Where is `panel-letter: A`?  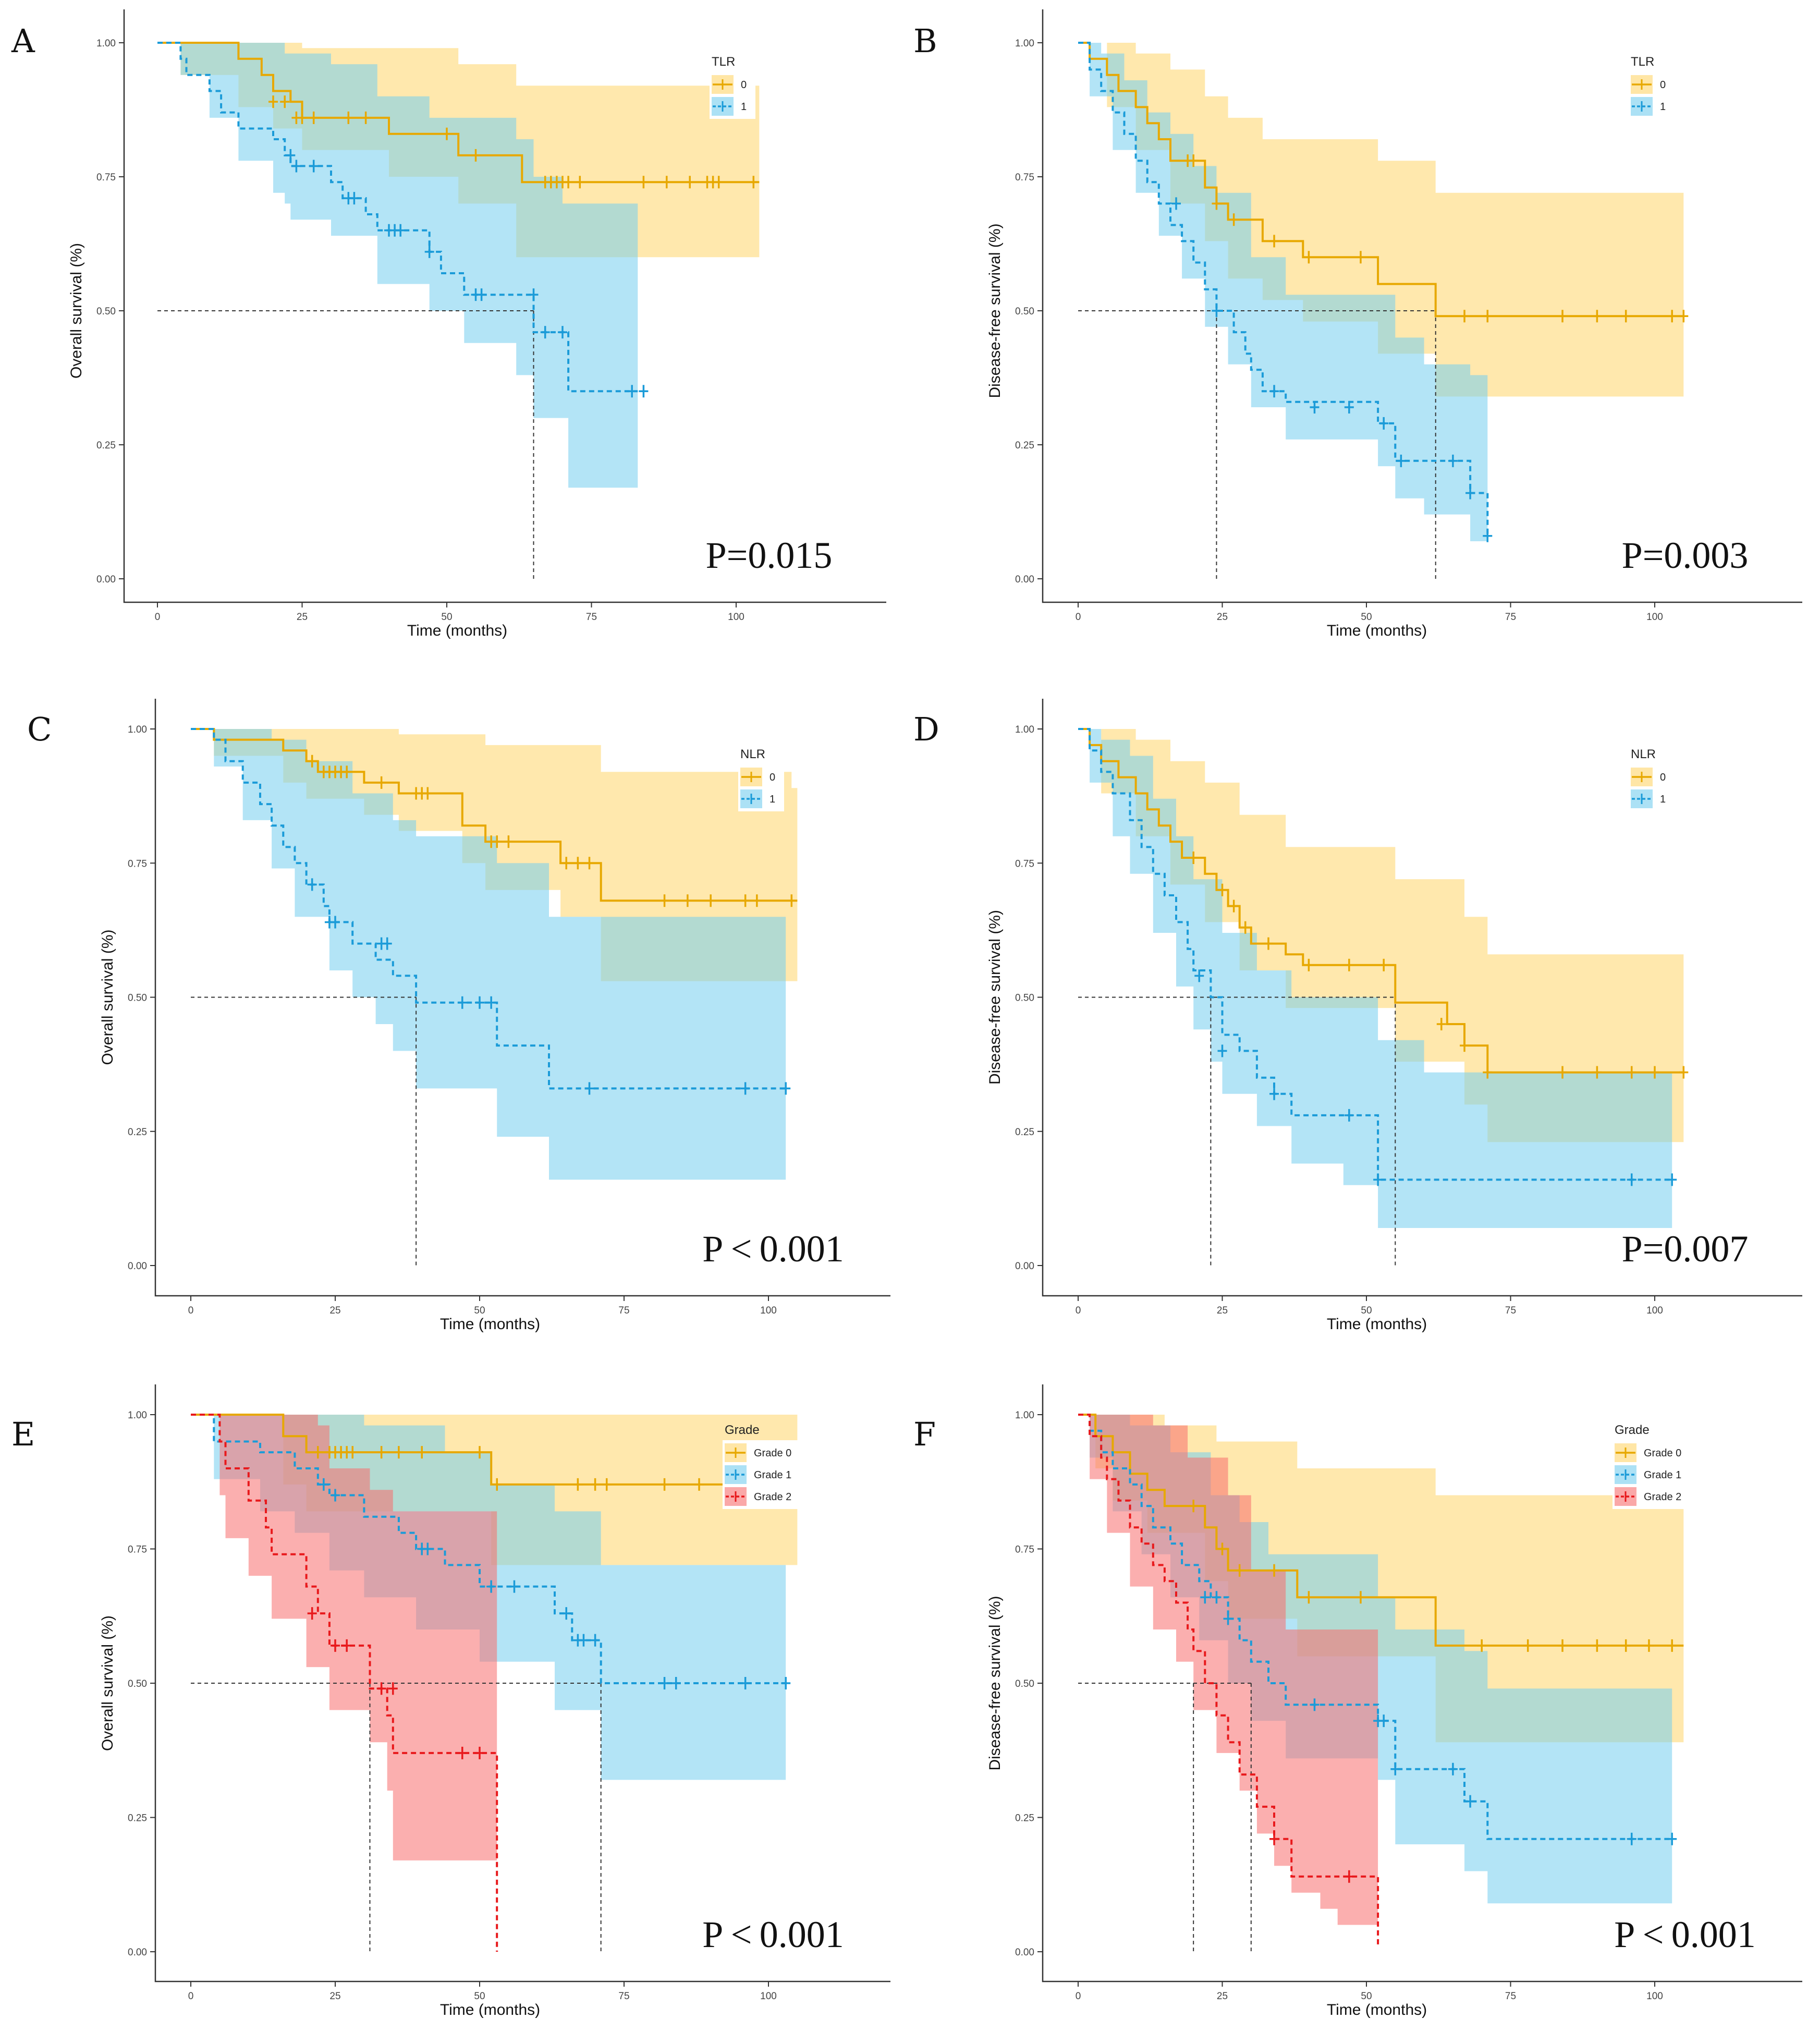 panel-letter: A is located at coordinates (23, 41).